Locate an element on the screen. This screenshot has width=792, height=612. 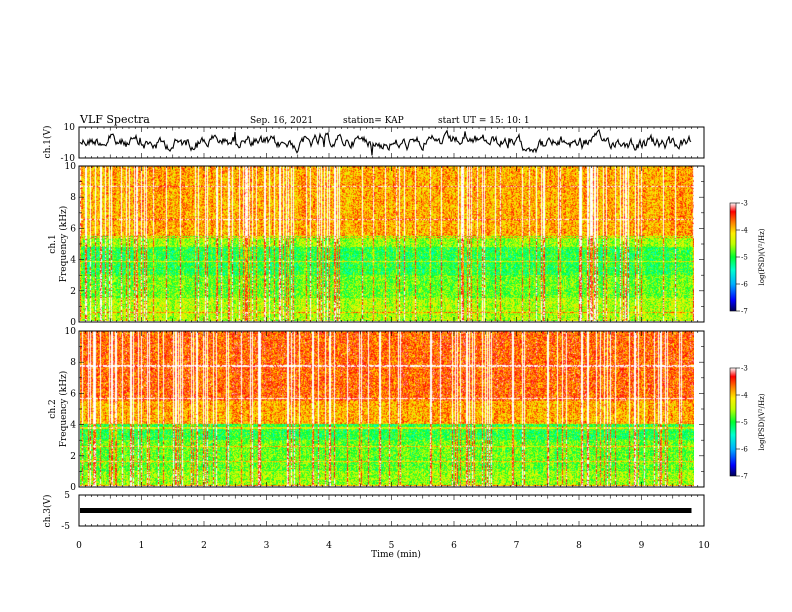
ch3-waveform-ylabel: ch.3(V) is located at coordinates (47, 511).